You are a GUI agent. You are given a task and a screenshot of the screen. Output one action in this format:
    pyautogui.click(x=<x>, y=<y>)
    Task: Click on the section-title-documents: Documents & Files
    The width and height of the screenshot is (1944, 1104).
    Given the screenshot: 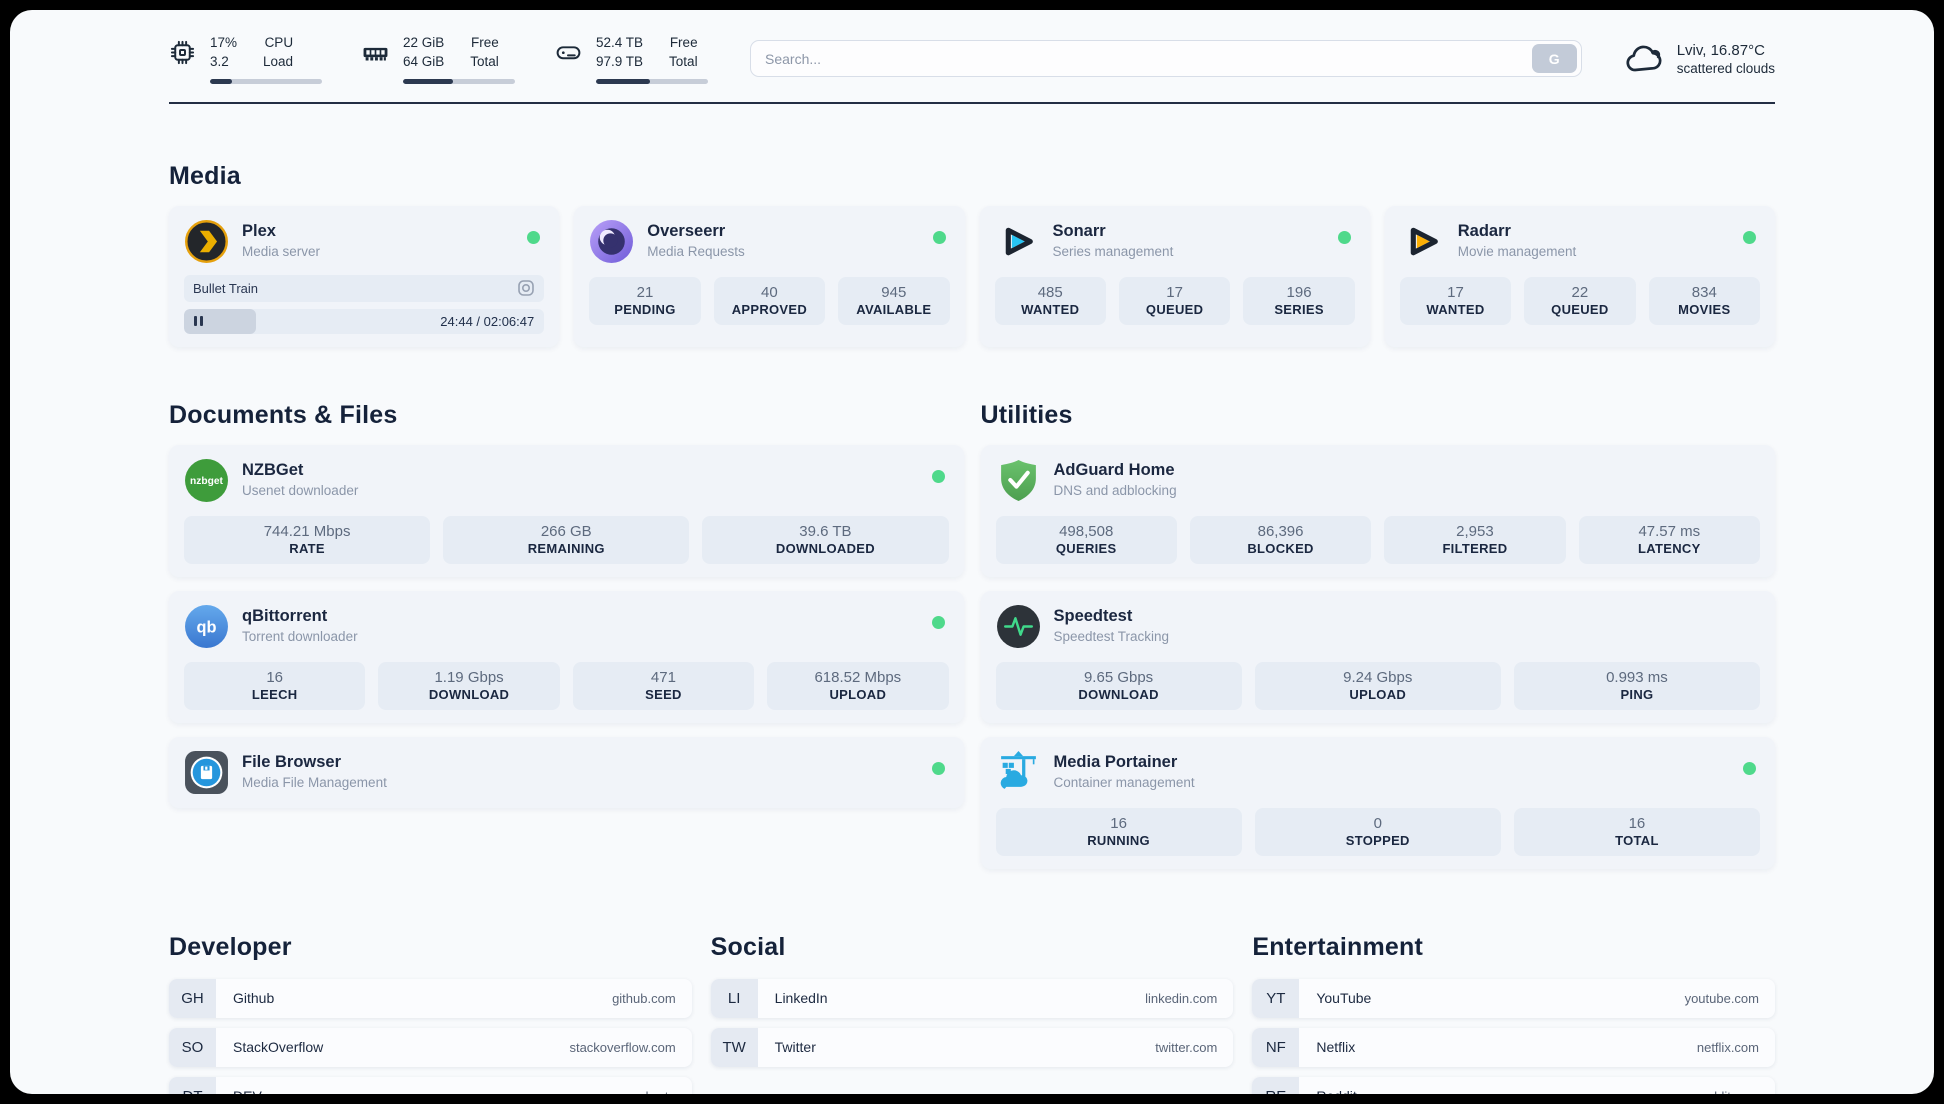 What is the action you would take?
    pyautogui.click(x=283, y=414)
    